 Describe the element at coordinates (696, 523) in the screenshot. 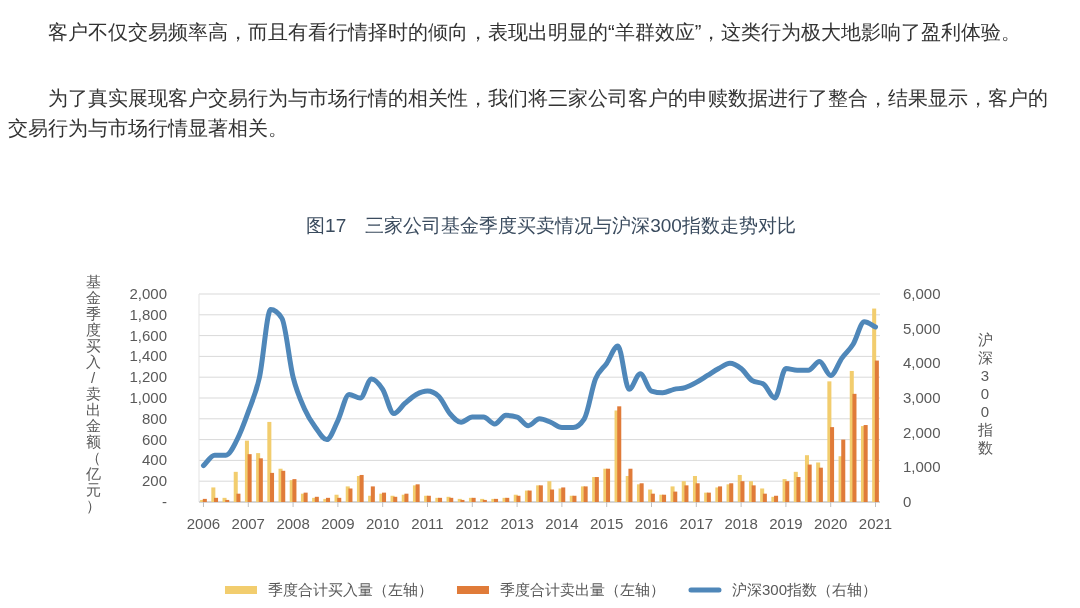

I see `x-tick-label: 2017` at that location.